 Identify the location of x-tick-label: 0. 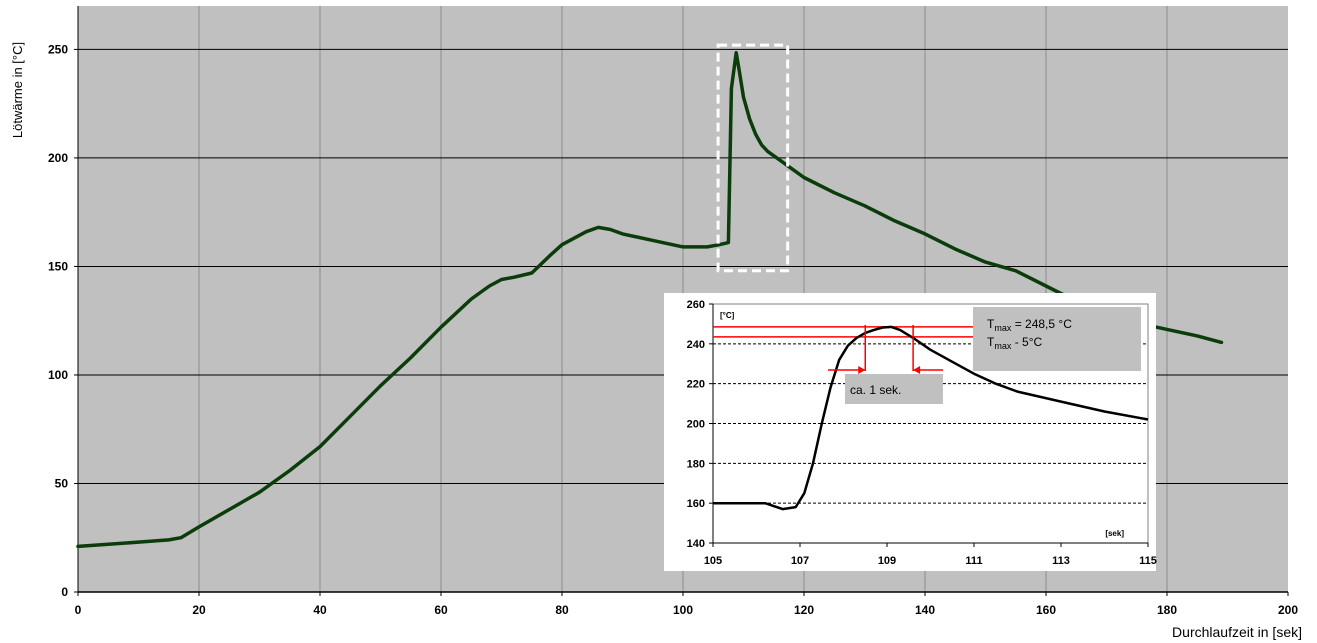
(78, 610).